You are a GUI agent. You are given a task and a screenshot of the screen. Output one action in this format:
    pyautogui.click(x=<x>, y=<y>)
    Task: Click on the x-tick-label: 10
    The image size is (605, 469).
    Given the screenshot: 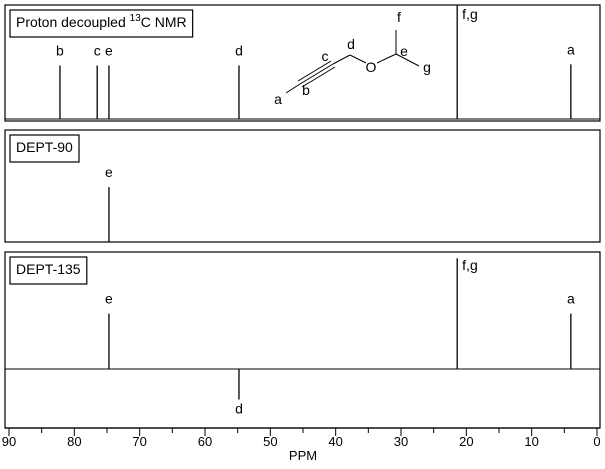 What is the action you would take?
    pyautogui.click(x=531, y=441)
    